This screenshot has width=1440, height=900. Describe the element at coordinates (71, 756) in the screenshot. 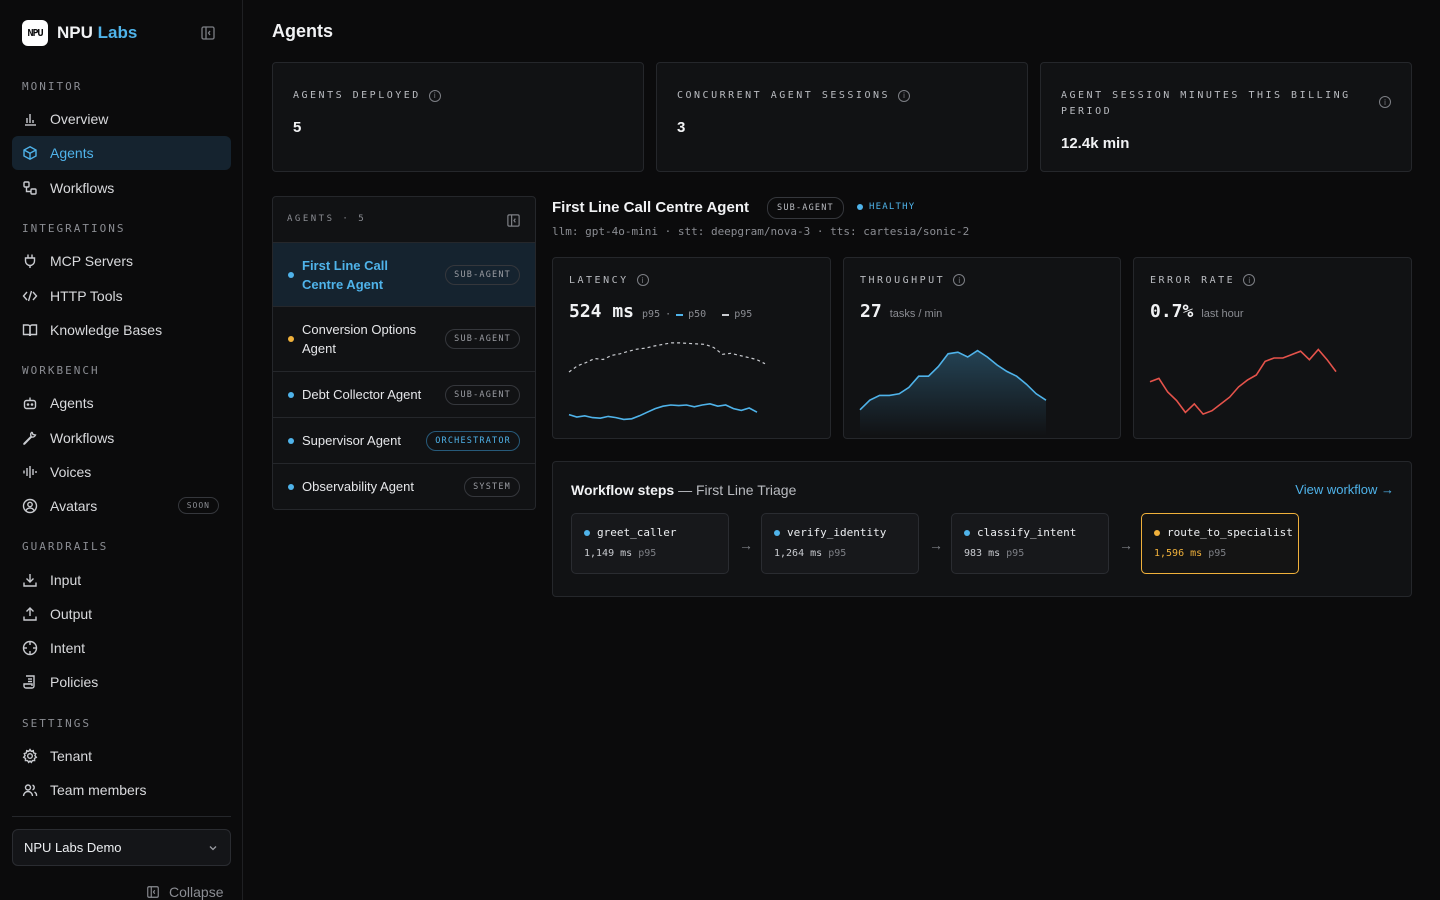

I see `nav-tenant-label: Tenant` at that location.